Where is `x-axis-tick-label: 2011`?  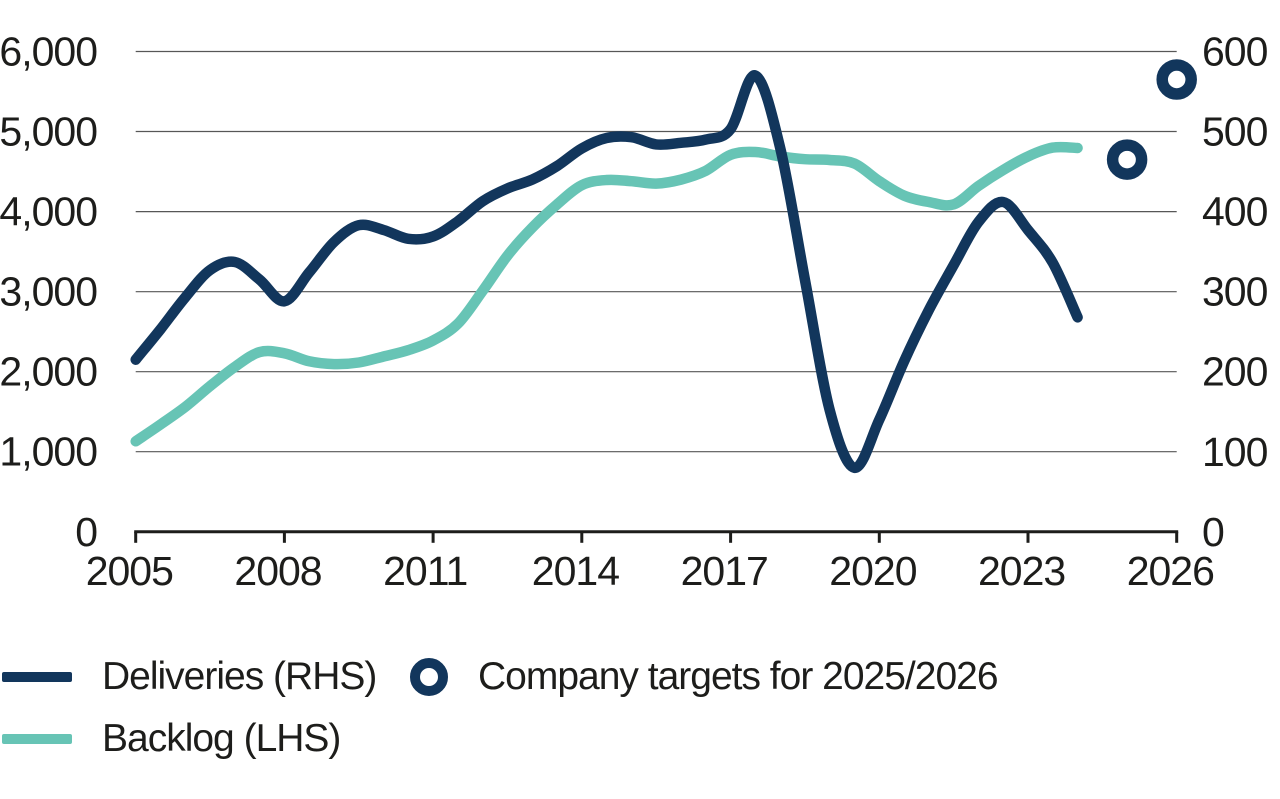
x-axis-tick-label: 2011 is located at coordinates (425, 571).